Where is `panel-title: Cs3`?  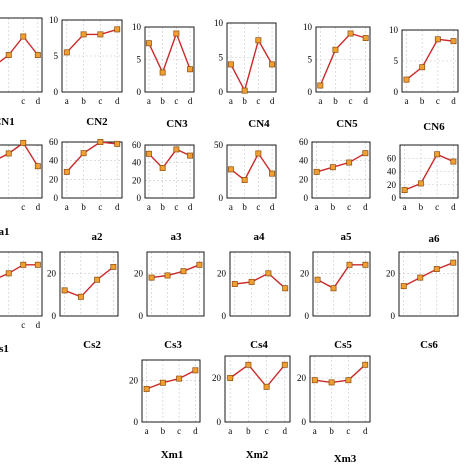
panel-title: Cs3 is located at coordinates (173, 345).